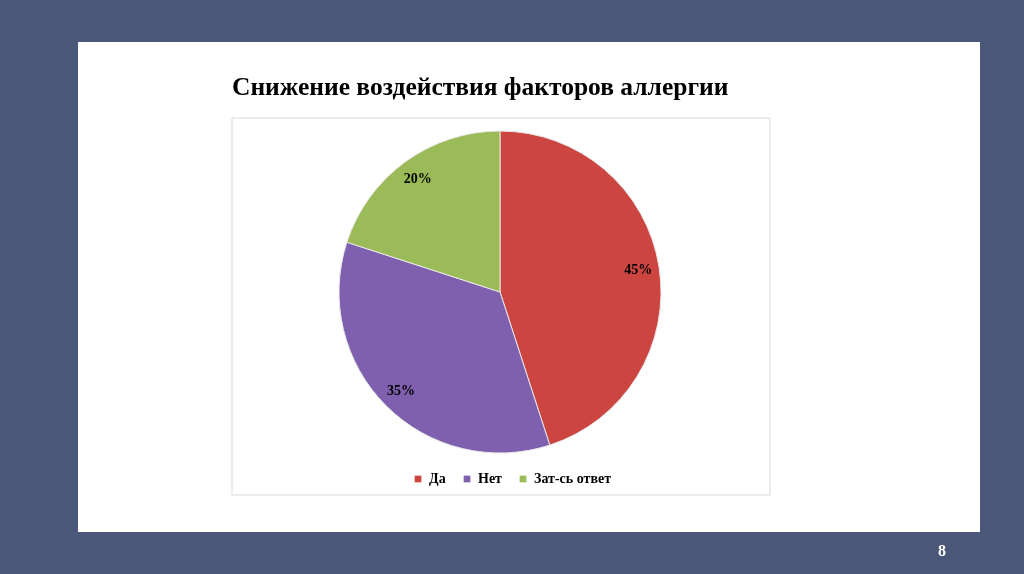 The height and width of the screenshot is (574, 1024). I want to click on data-label: 20%, so click(417, 178).